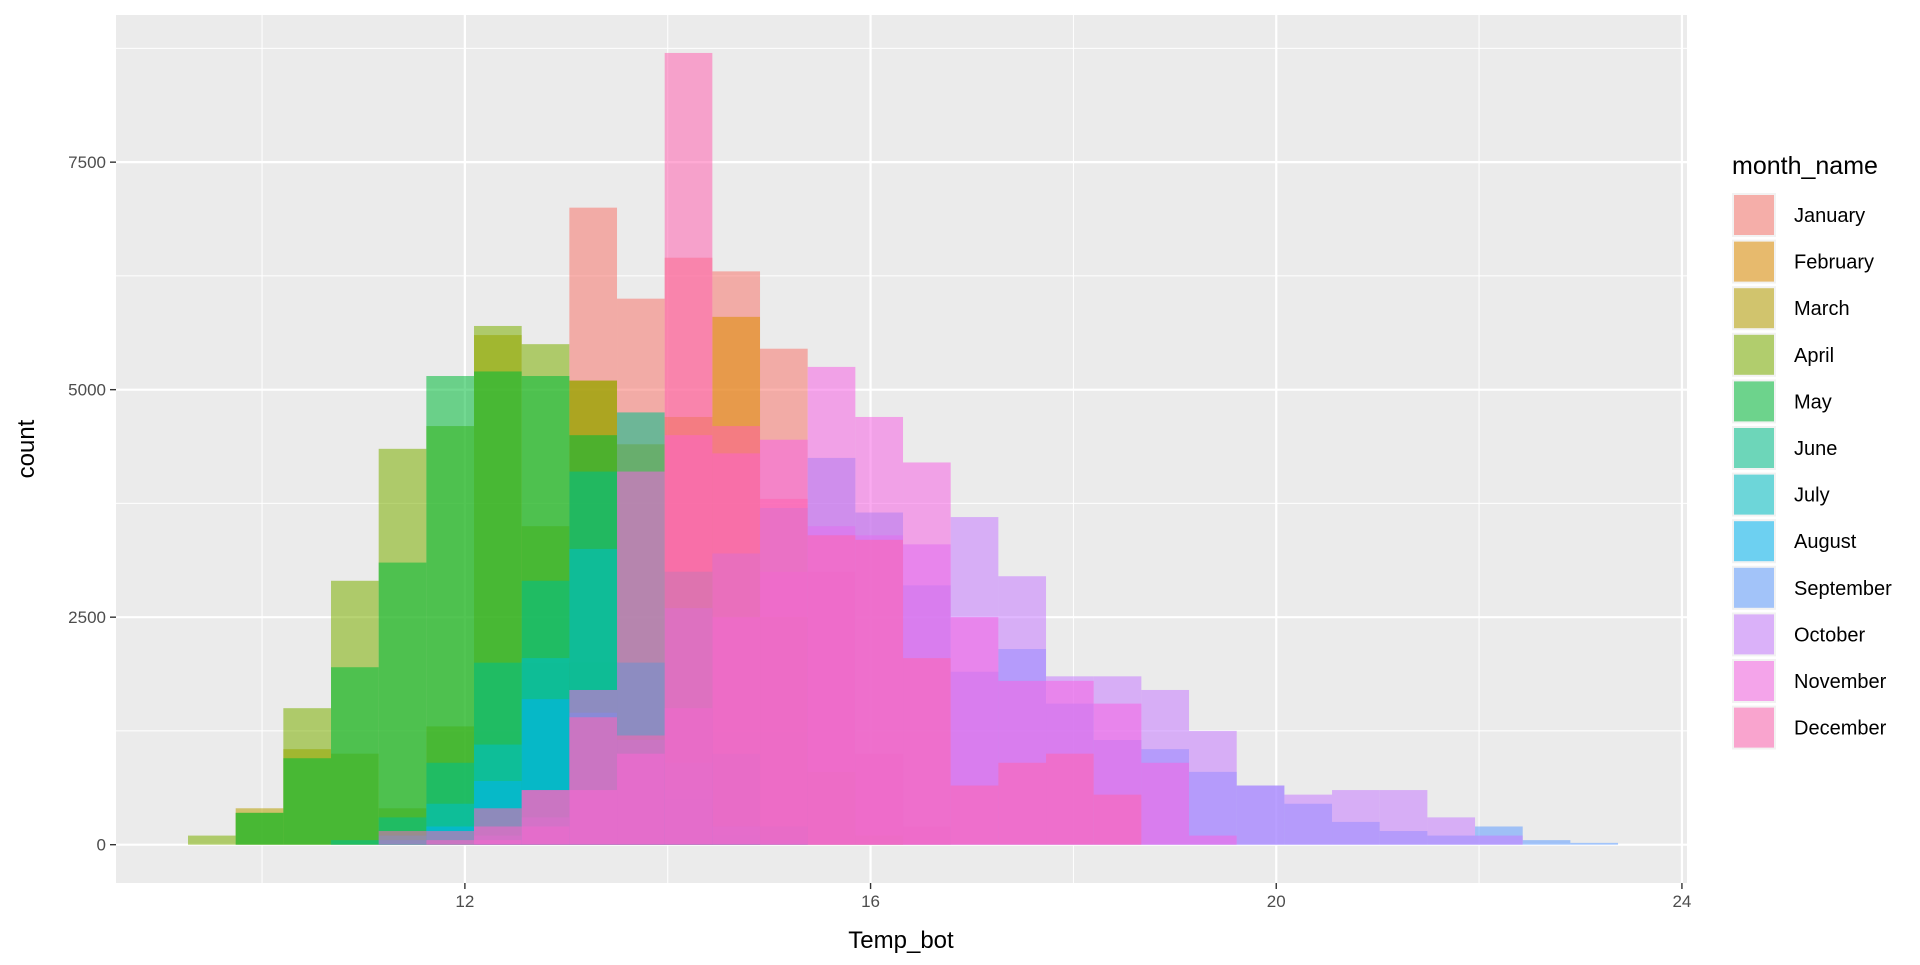 The width and height of the screenshot is (1920, 965). I want to click on x-axis-title: Temp_bot, so click(901, 940).